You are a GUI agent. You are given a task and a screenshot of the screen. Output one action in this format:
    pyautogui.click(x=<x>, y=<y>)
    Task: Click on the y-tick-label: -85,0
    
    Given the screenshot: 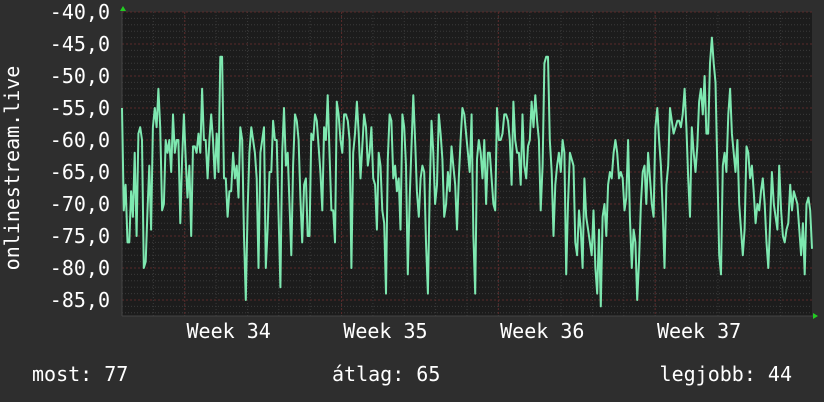 What is the action you would take?
    pyautogui.click(x=80, y=300)
    